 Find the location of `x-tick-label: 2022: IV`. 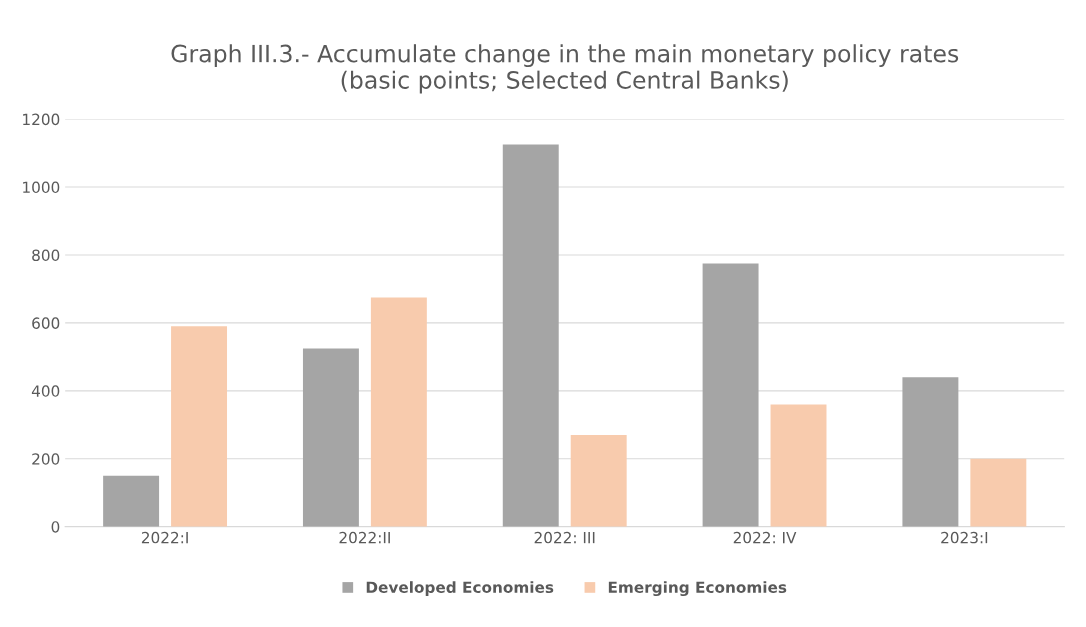

x-tick-label: 2022: IV is located at coordinates (765, 537).